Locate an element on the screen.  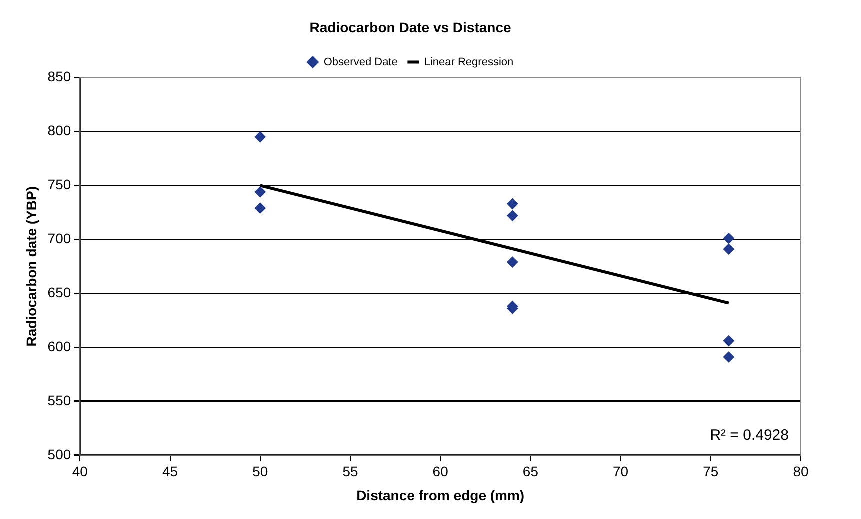
x-tick-label: 70 is located at coordinates (621, 472).